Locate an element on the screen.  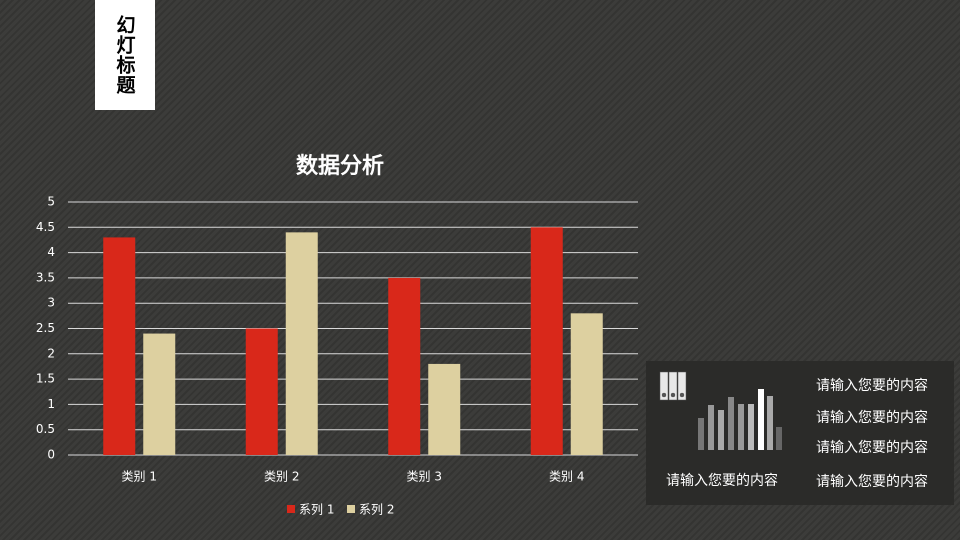
panel is located at coordinates (800, 433).